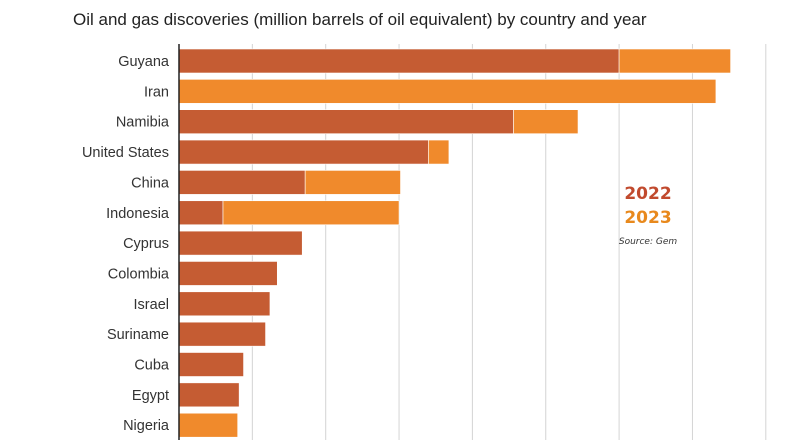 The width and height of the screenshot is (805, 440). I want to click on legend: 2022 2023, so click(648, 206).